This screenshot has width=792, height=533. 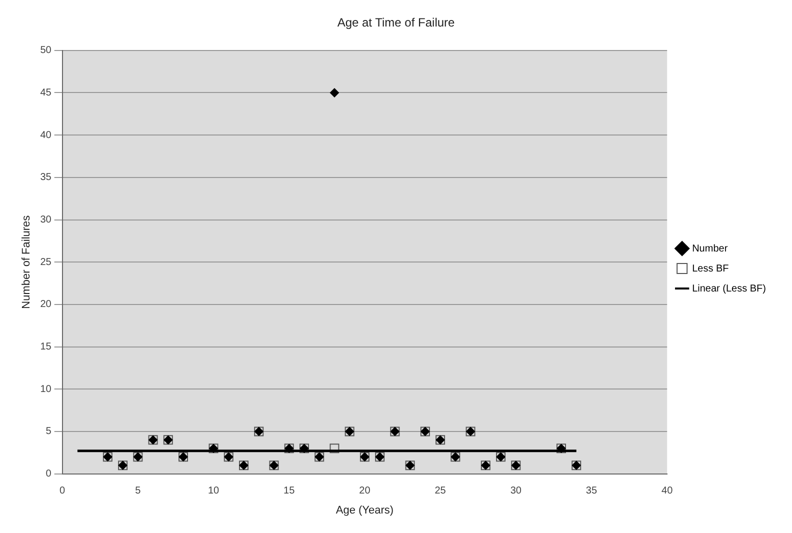 What do you see at coordinates (138, 491) in the screenshot?
I see `x-tick-label: 5` at bounding box center [138, 491].